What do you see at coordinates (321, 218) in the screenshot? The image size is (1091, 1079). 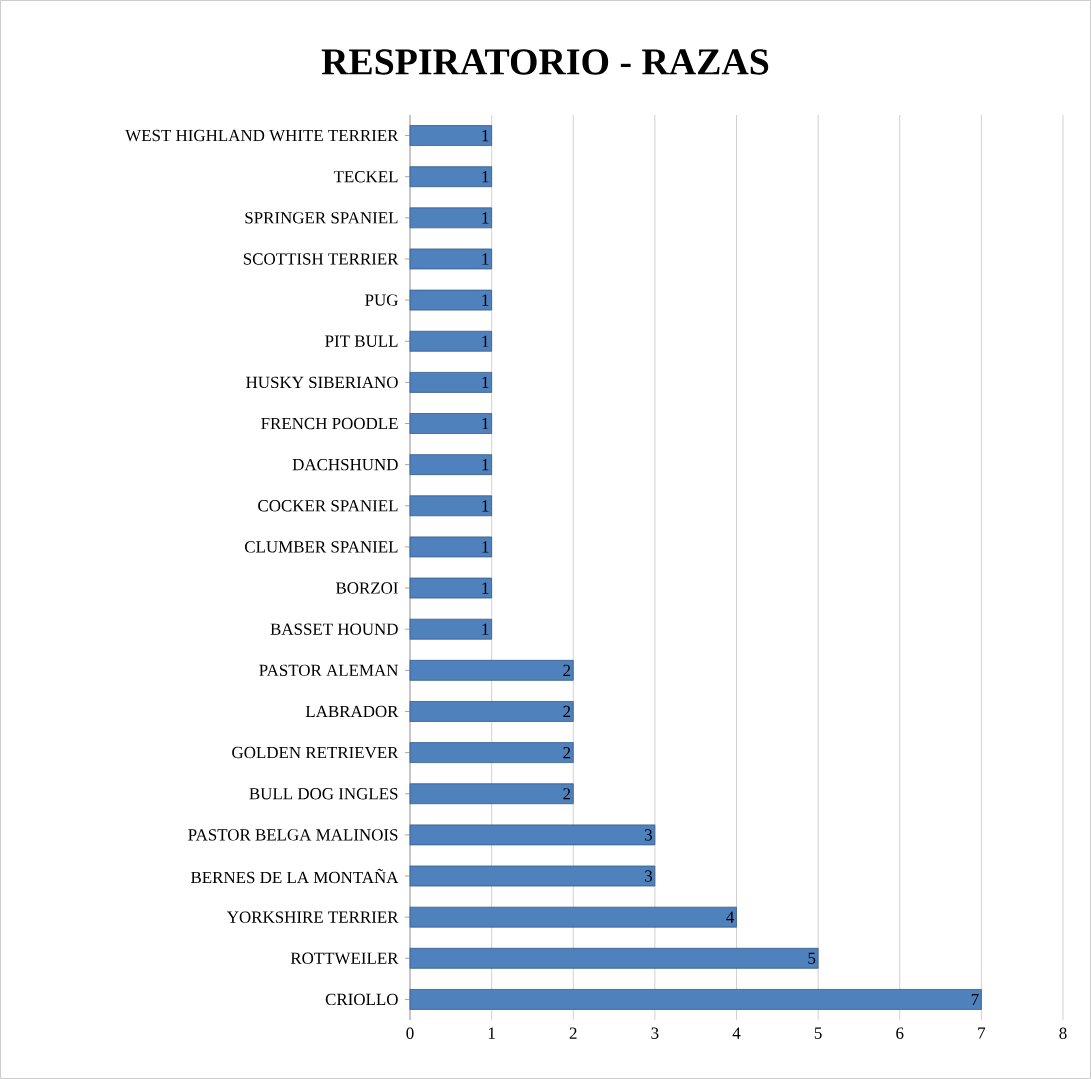 I see `y-tick-label: SPRINGER SPANIEL` at bounding box center [321, 218].